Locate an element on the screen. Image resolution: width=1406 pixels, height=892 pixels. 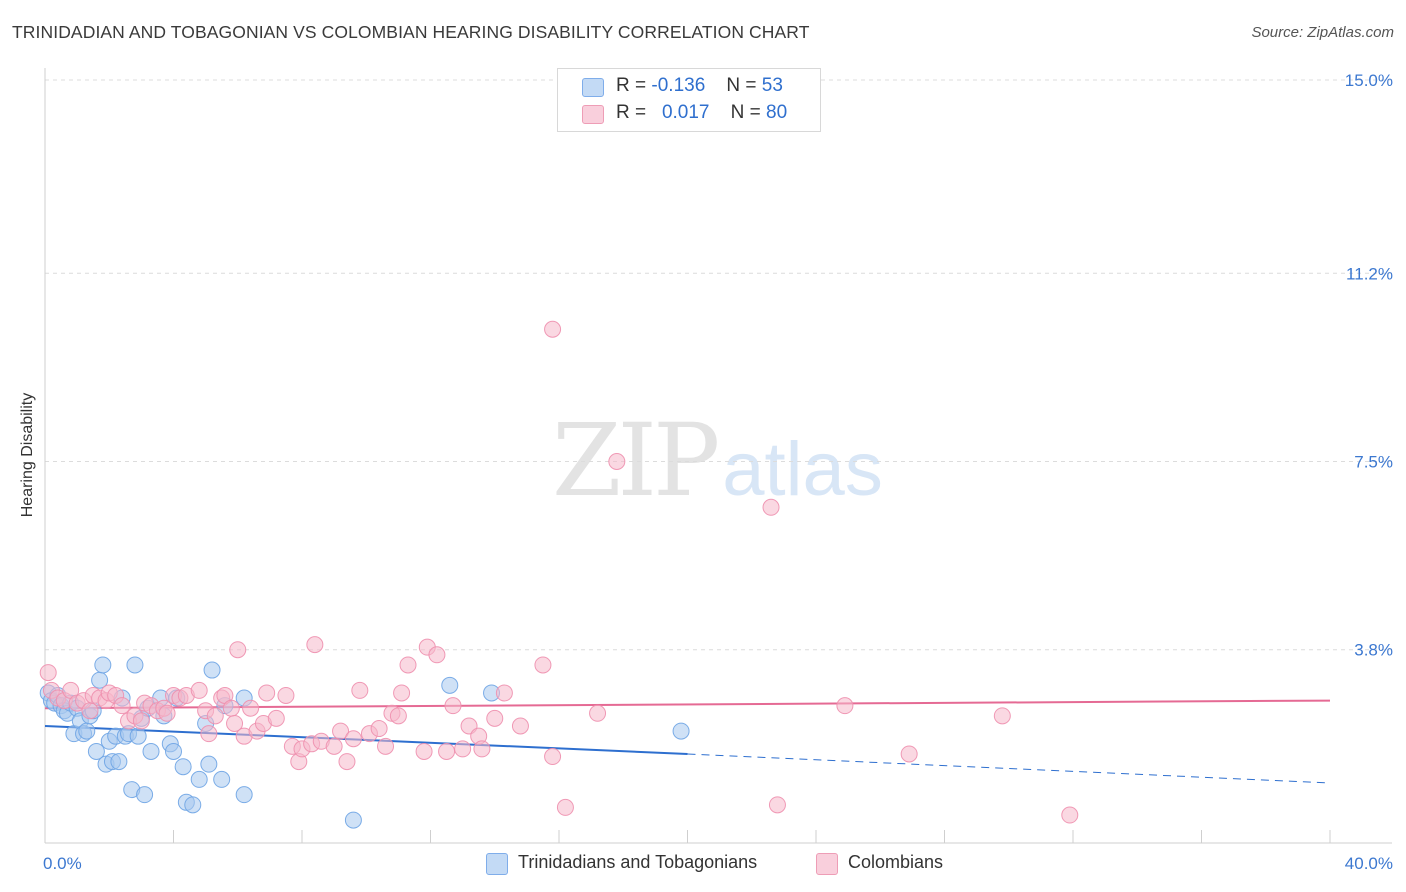
x-tick-label: 0.0% is located at coordinates (62, 863).